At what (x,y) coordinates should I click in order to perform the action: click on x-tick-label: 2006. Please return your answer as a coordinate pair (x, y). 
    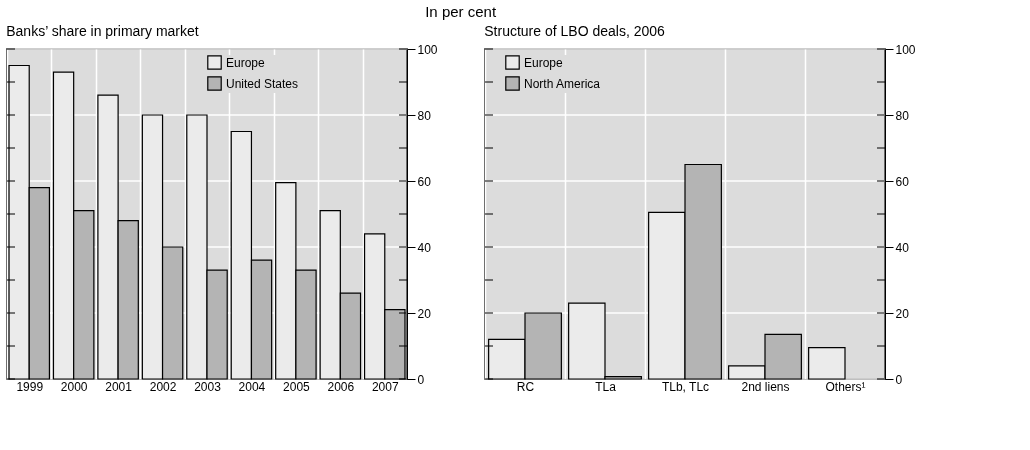
    Looking at the image, I should click on (341, 386).